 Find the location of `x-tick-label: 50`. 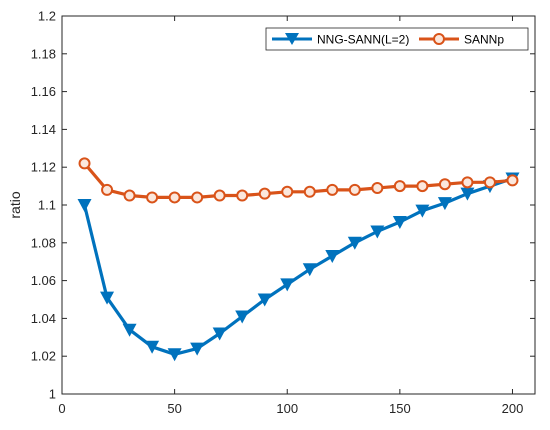

x-tick-label: 50 is located at coordinates (174, 408).